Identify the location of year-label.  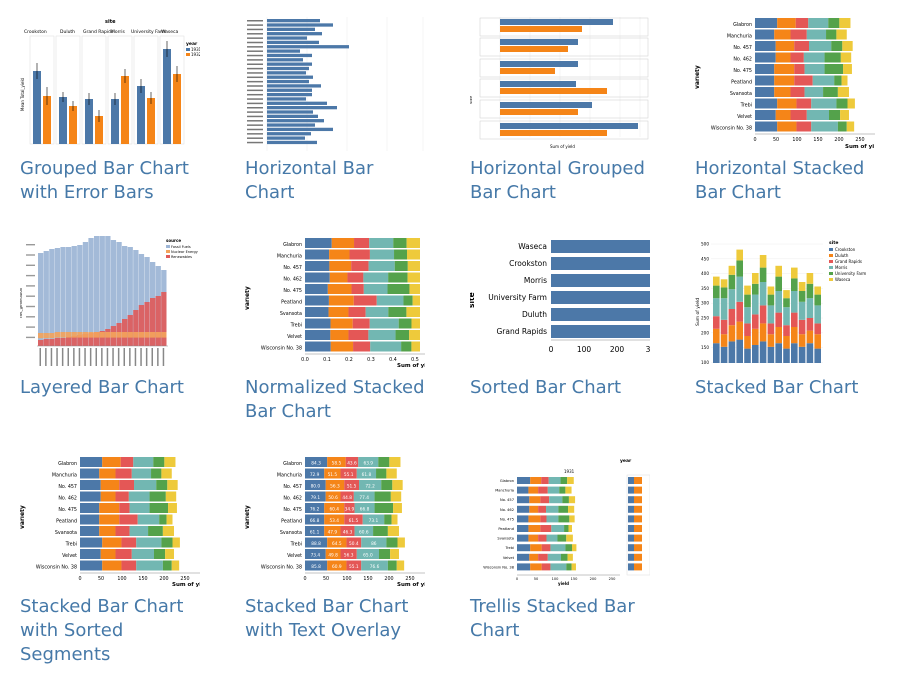
(255, 99).